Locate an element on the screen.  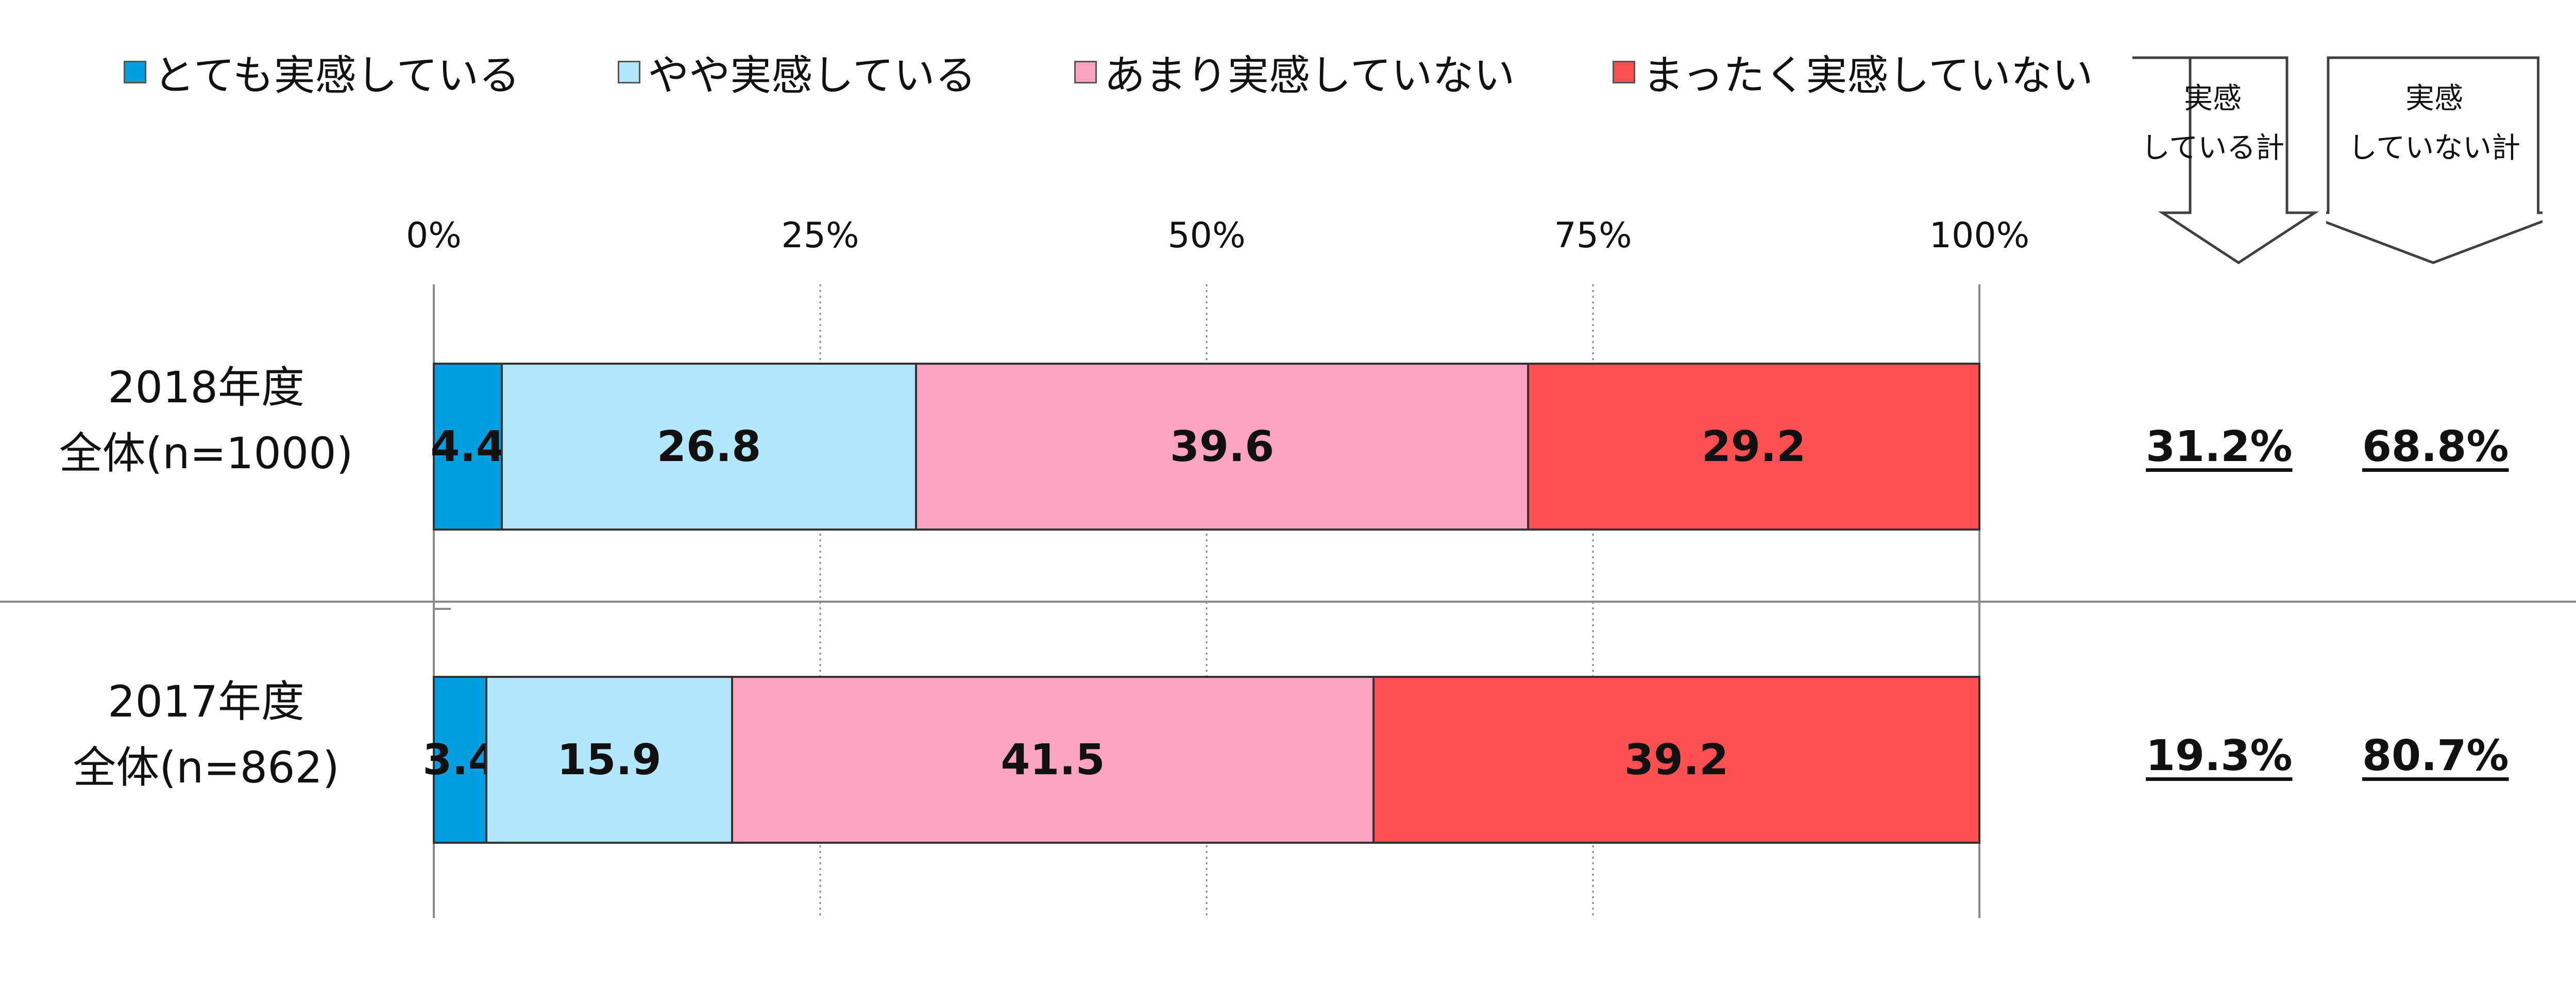
total-feel-2017: 19.3% is located at coordinates (2219, 755).